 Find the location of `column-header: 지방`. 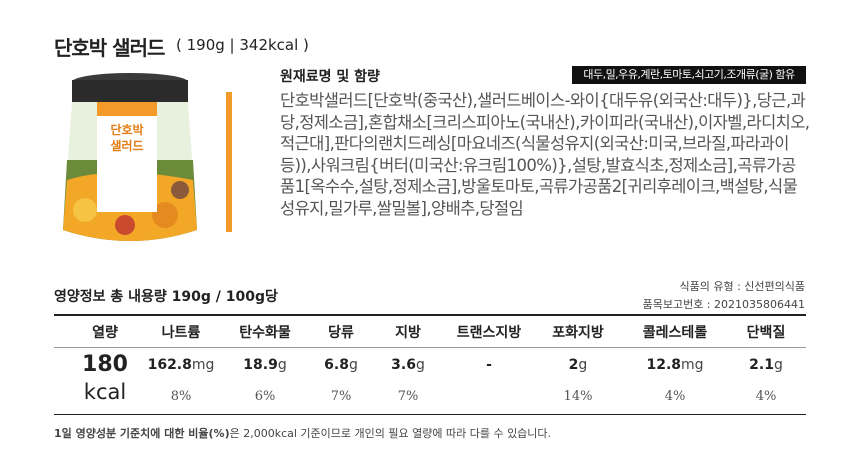

column-header: 지방 is located at coordinates (408, 333).